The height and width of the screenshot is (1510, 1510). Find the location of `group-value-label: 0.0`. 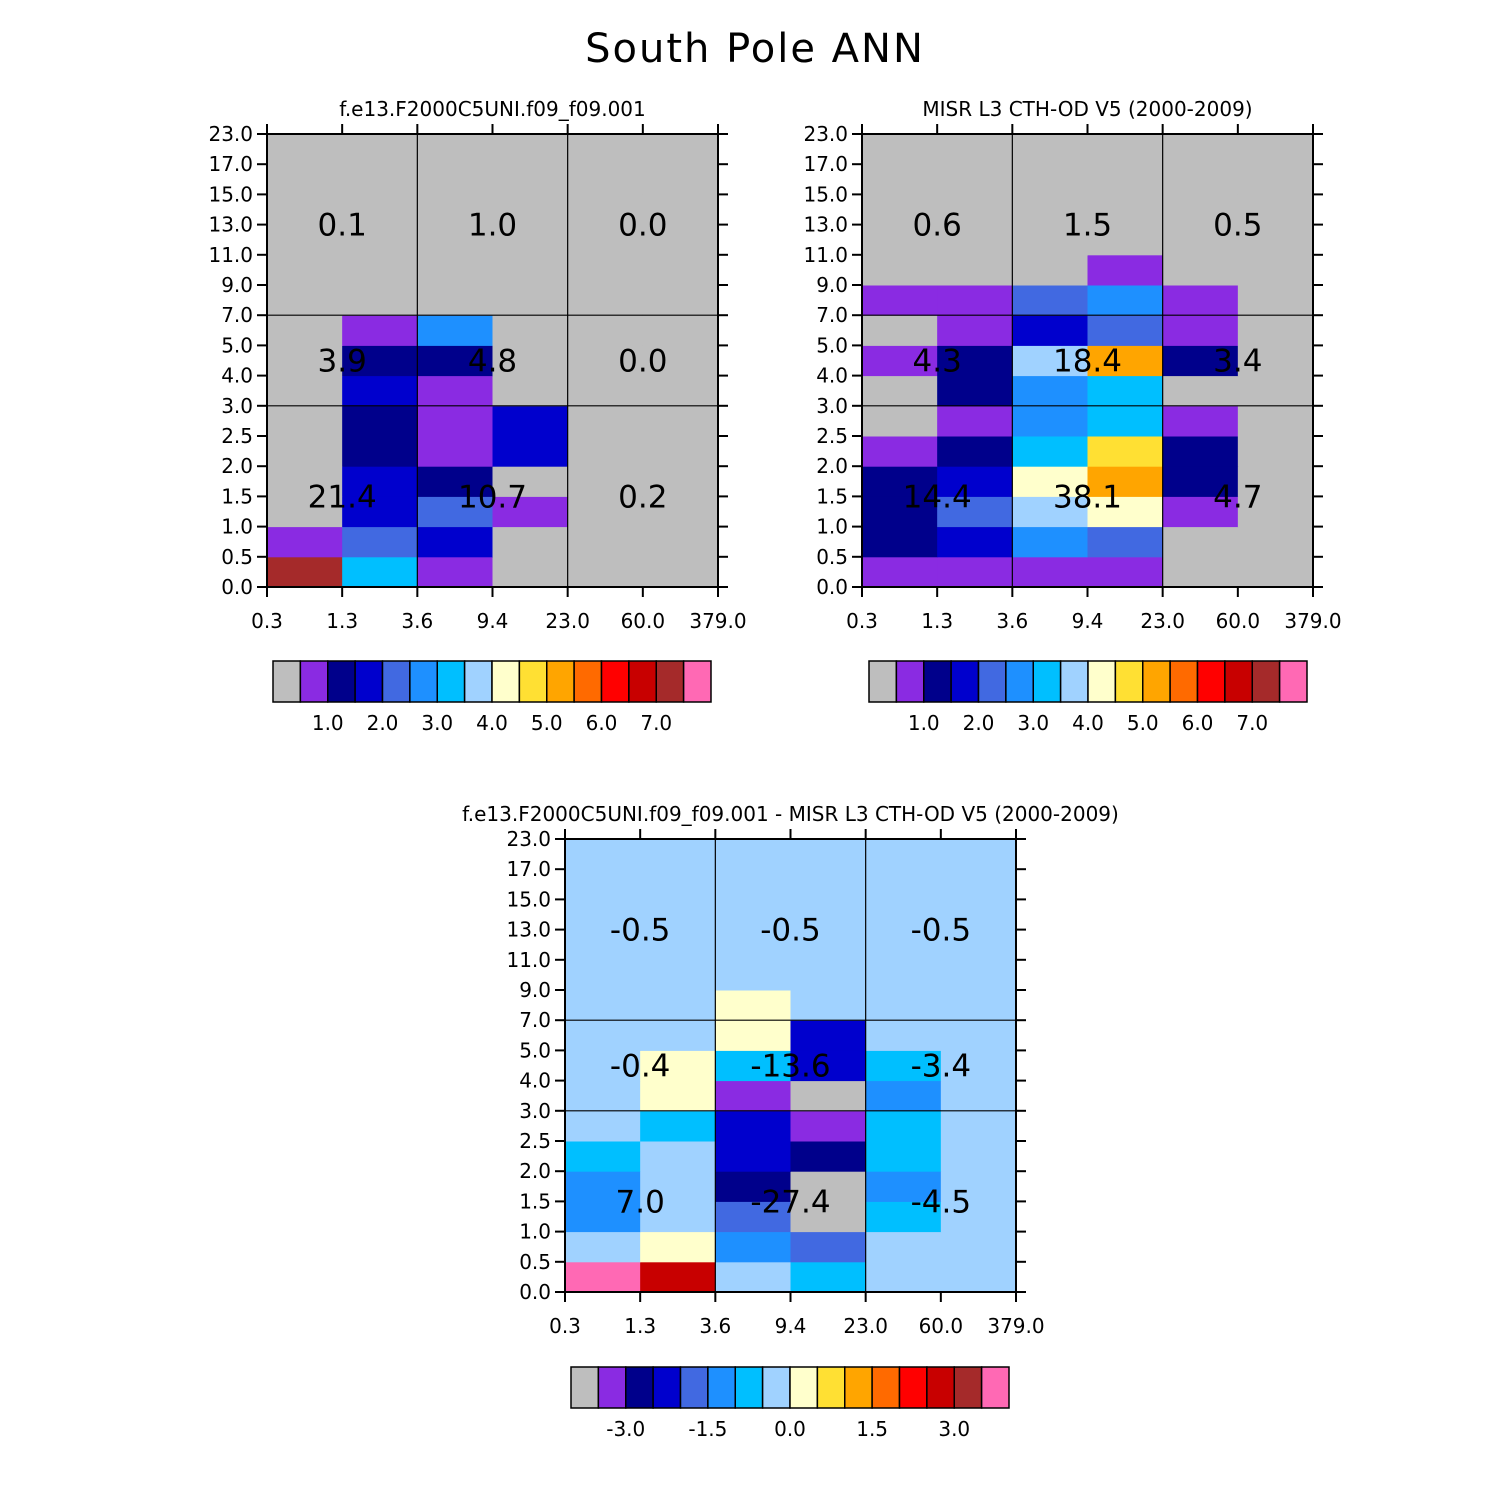

group-value-label: 0.0 is located at coordinates (642, 362).